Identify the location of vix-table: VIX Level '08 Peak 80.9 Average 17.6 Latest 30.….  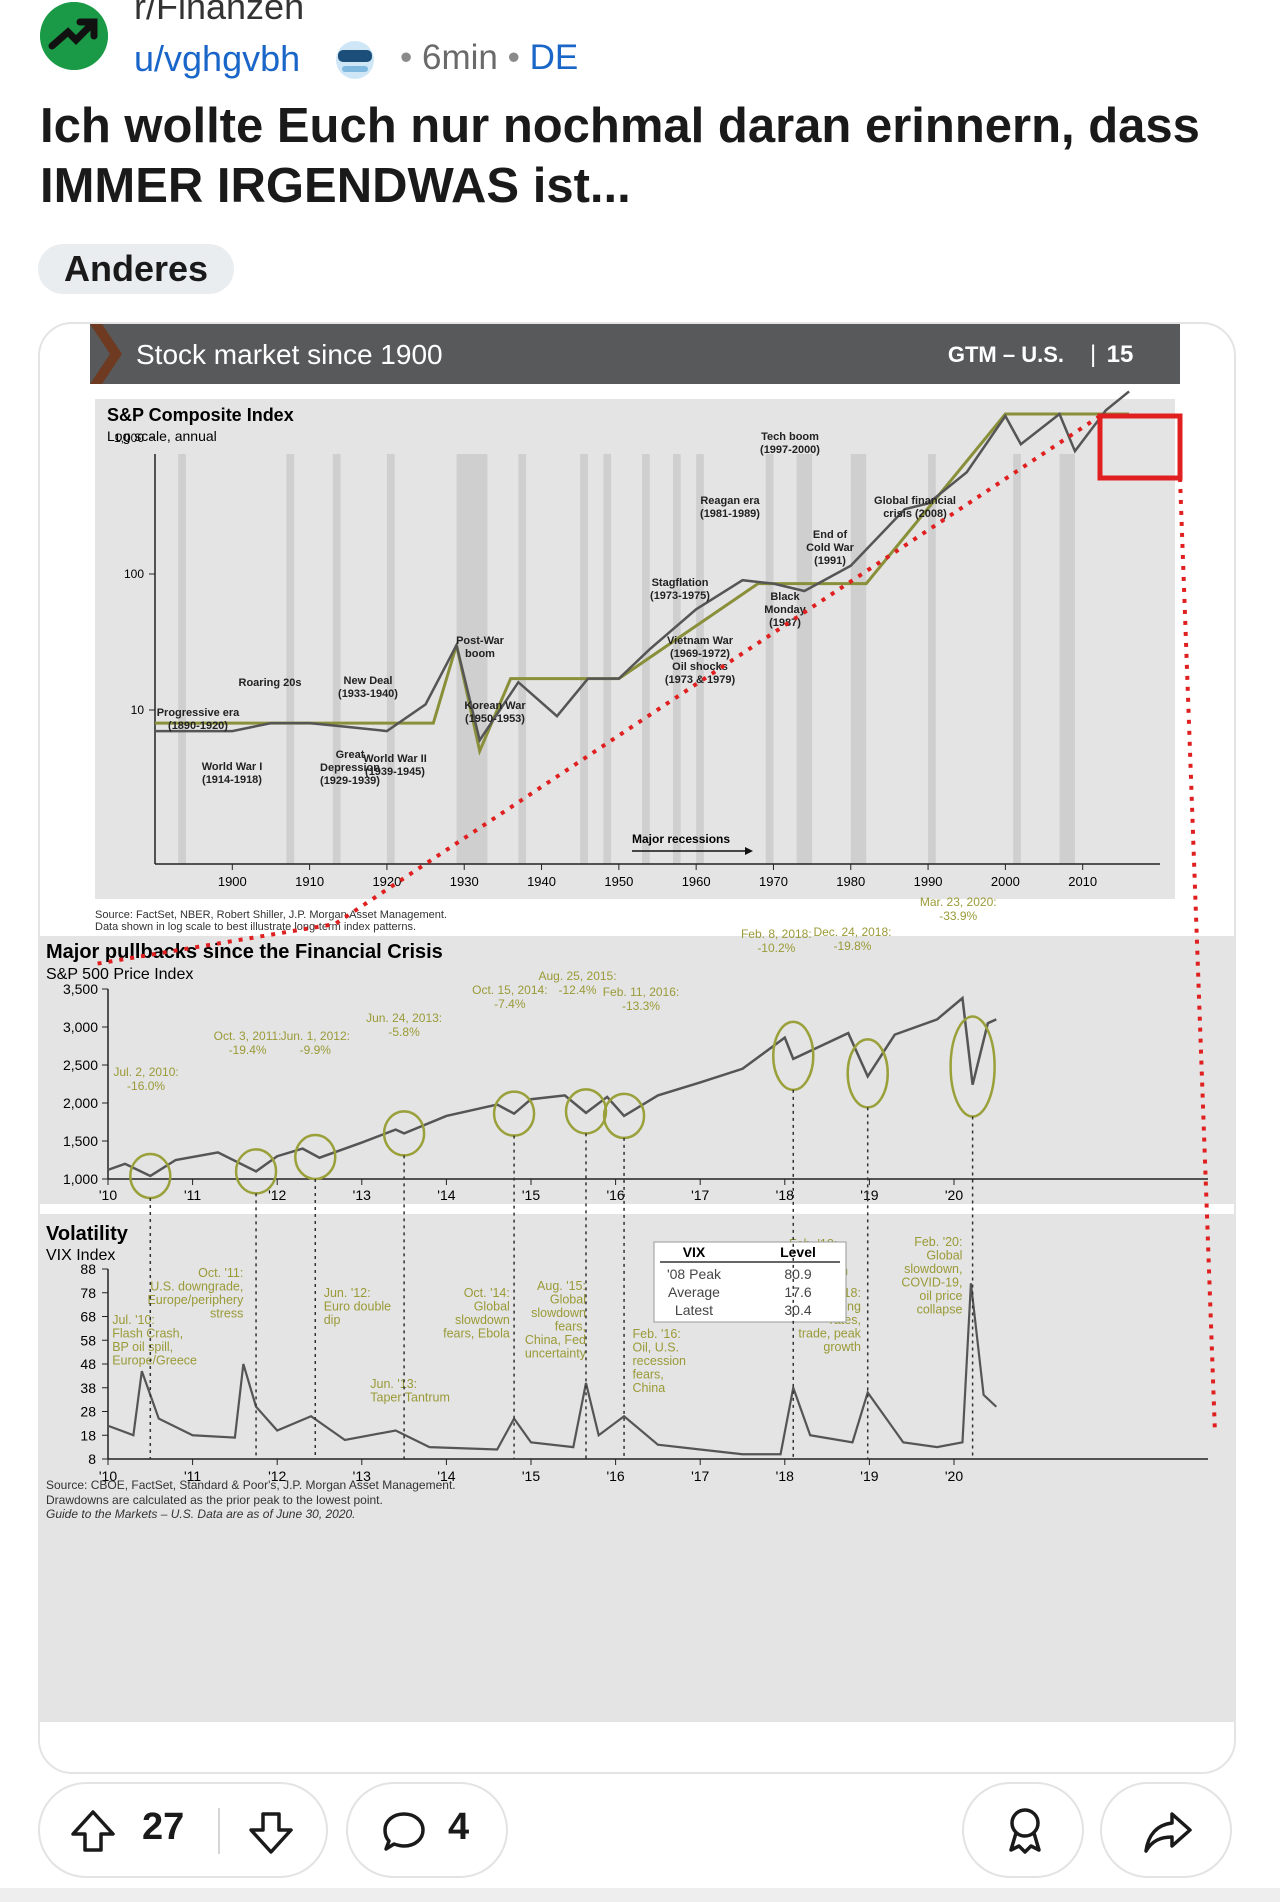
(750, 1282).